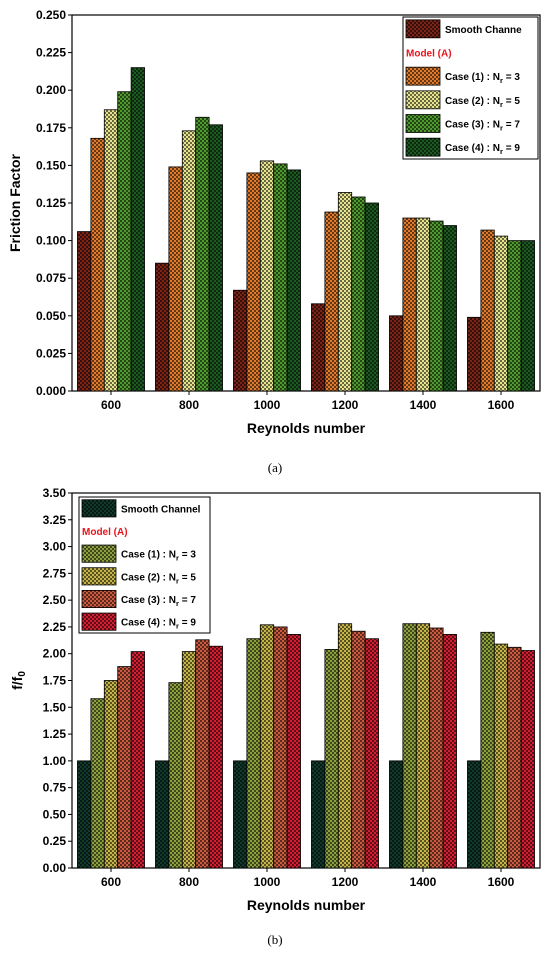  What do you see at coordinates (267, 405) in the screenshot?
I see `x-tick-label: 1000` at bounding box center [267, 405].